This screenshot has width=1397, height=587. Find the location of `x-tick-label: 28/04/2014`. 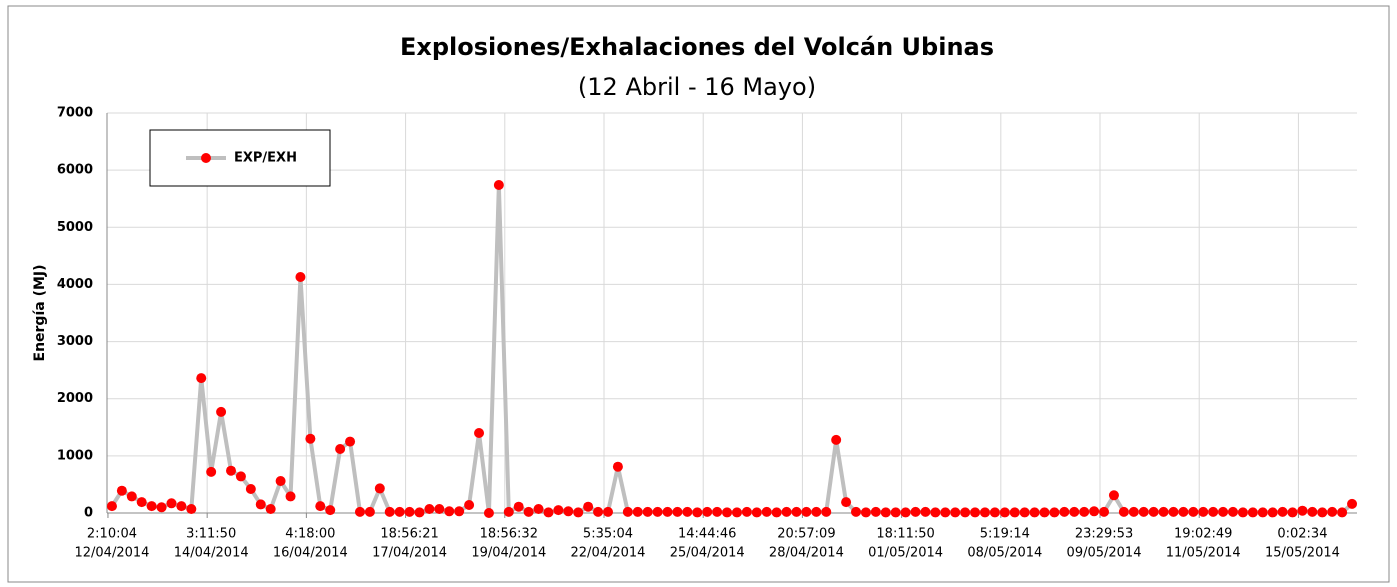

x-tick-label: 28/04/2014 is located at coordinates (806, 553).